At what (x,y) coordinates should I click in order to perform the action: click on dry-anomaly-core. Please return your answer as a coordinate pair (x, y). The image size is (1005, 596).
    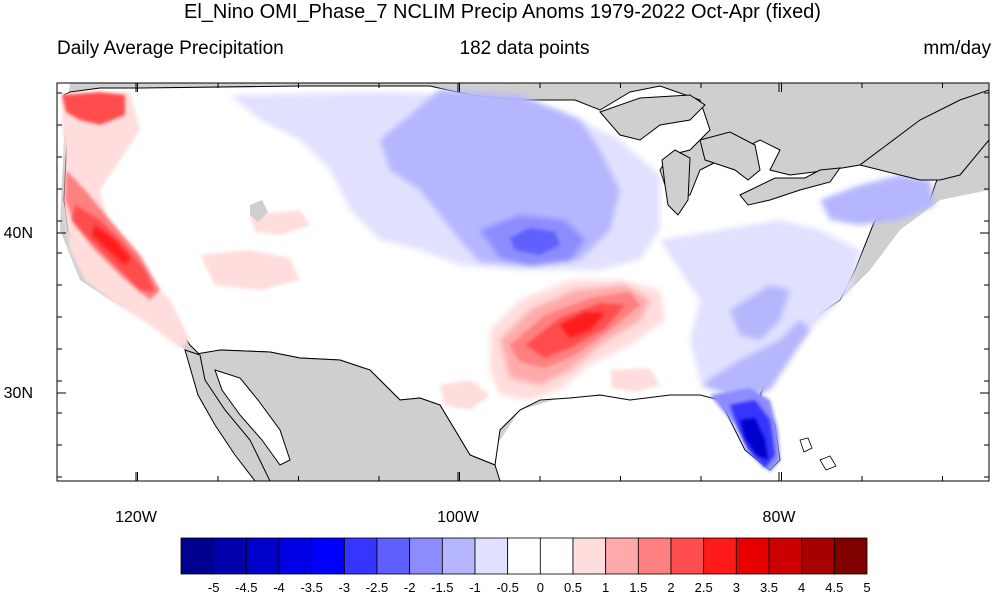
    Looking at the image, I should click on (535, 241).